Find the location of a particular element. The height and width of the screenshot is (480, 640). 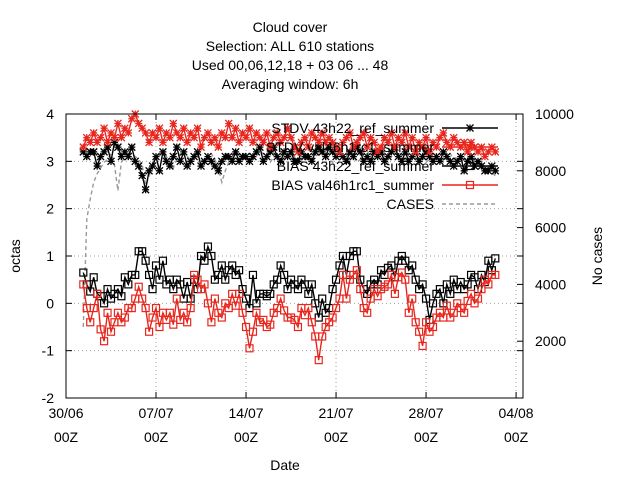

y-tick-label: 0 is located at coordinates (50, 303).